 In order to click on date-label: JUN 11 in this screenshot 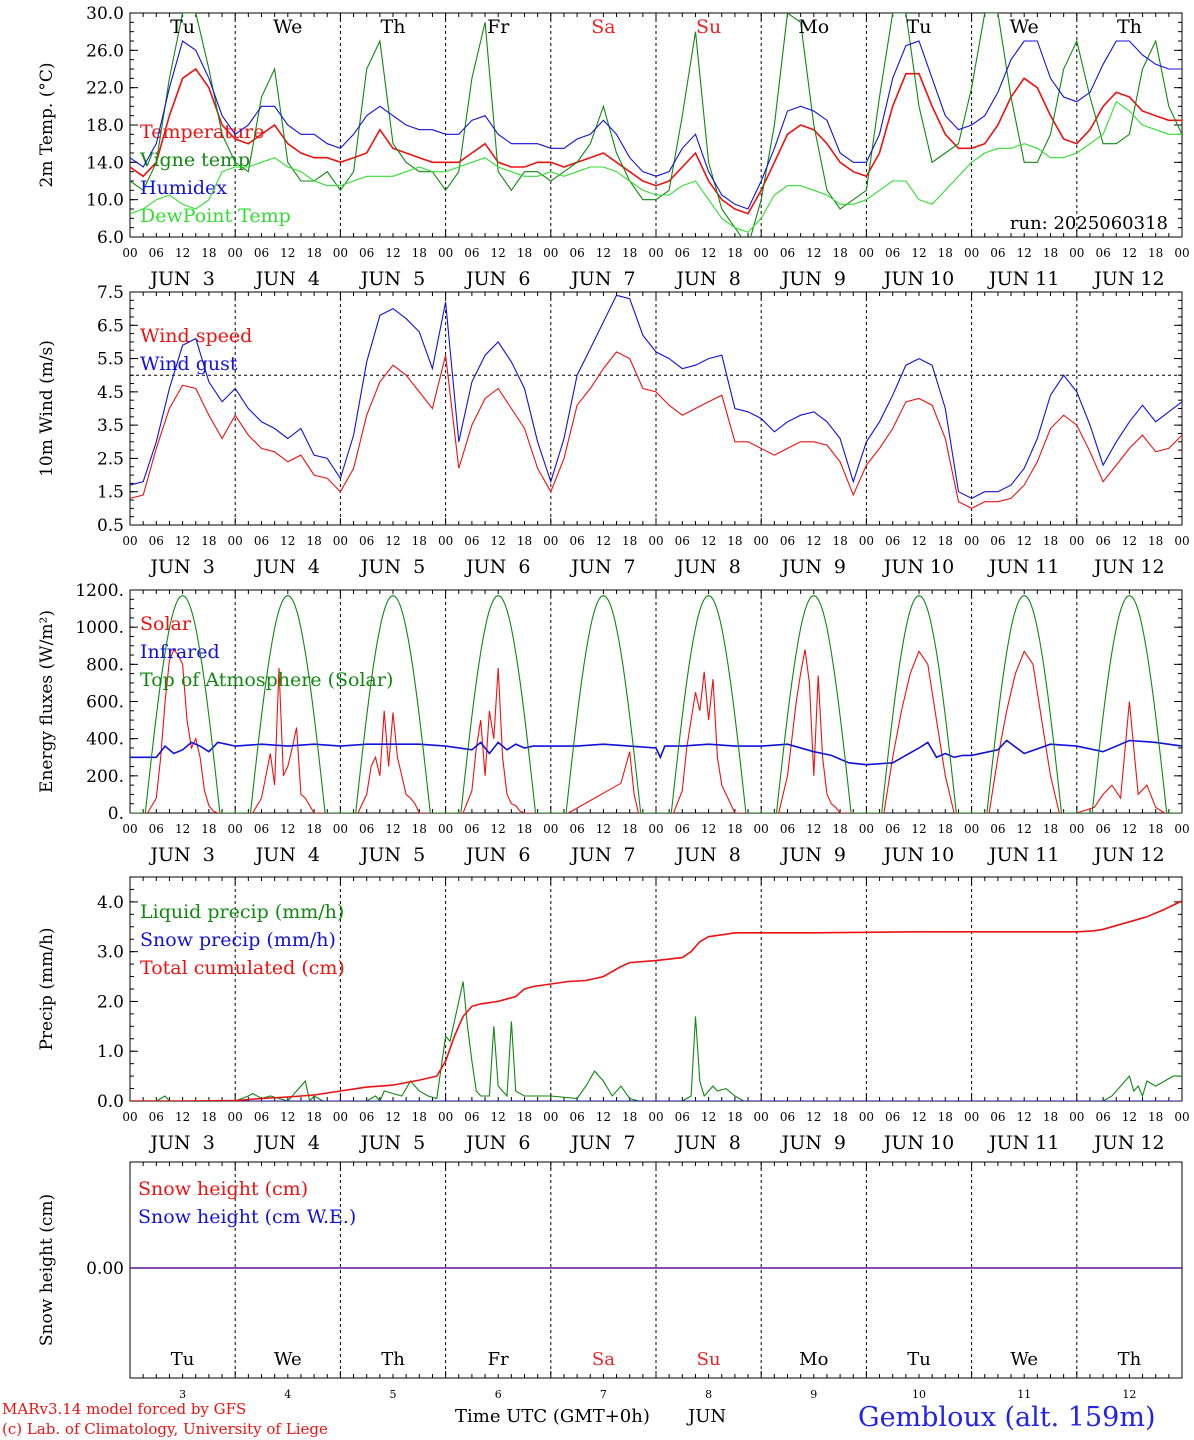, I will do `click(1023, 567)`.